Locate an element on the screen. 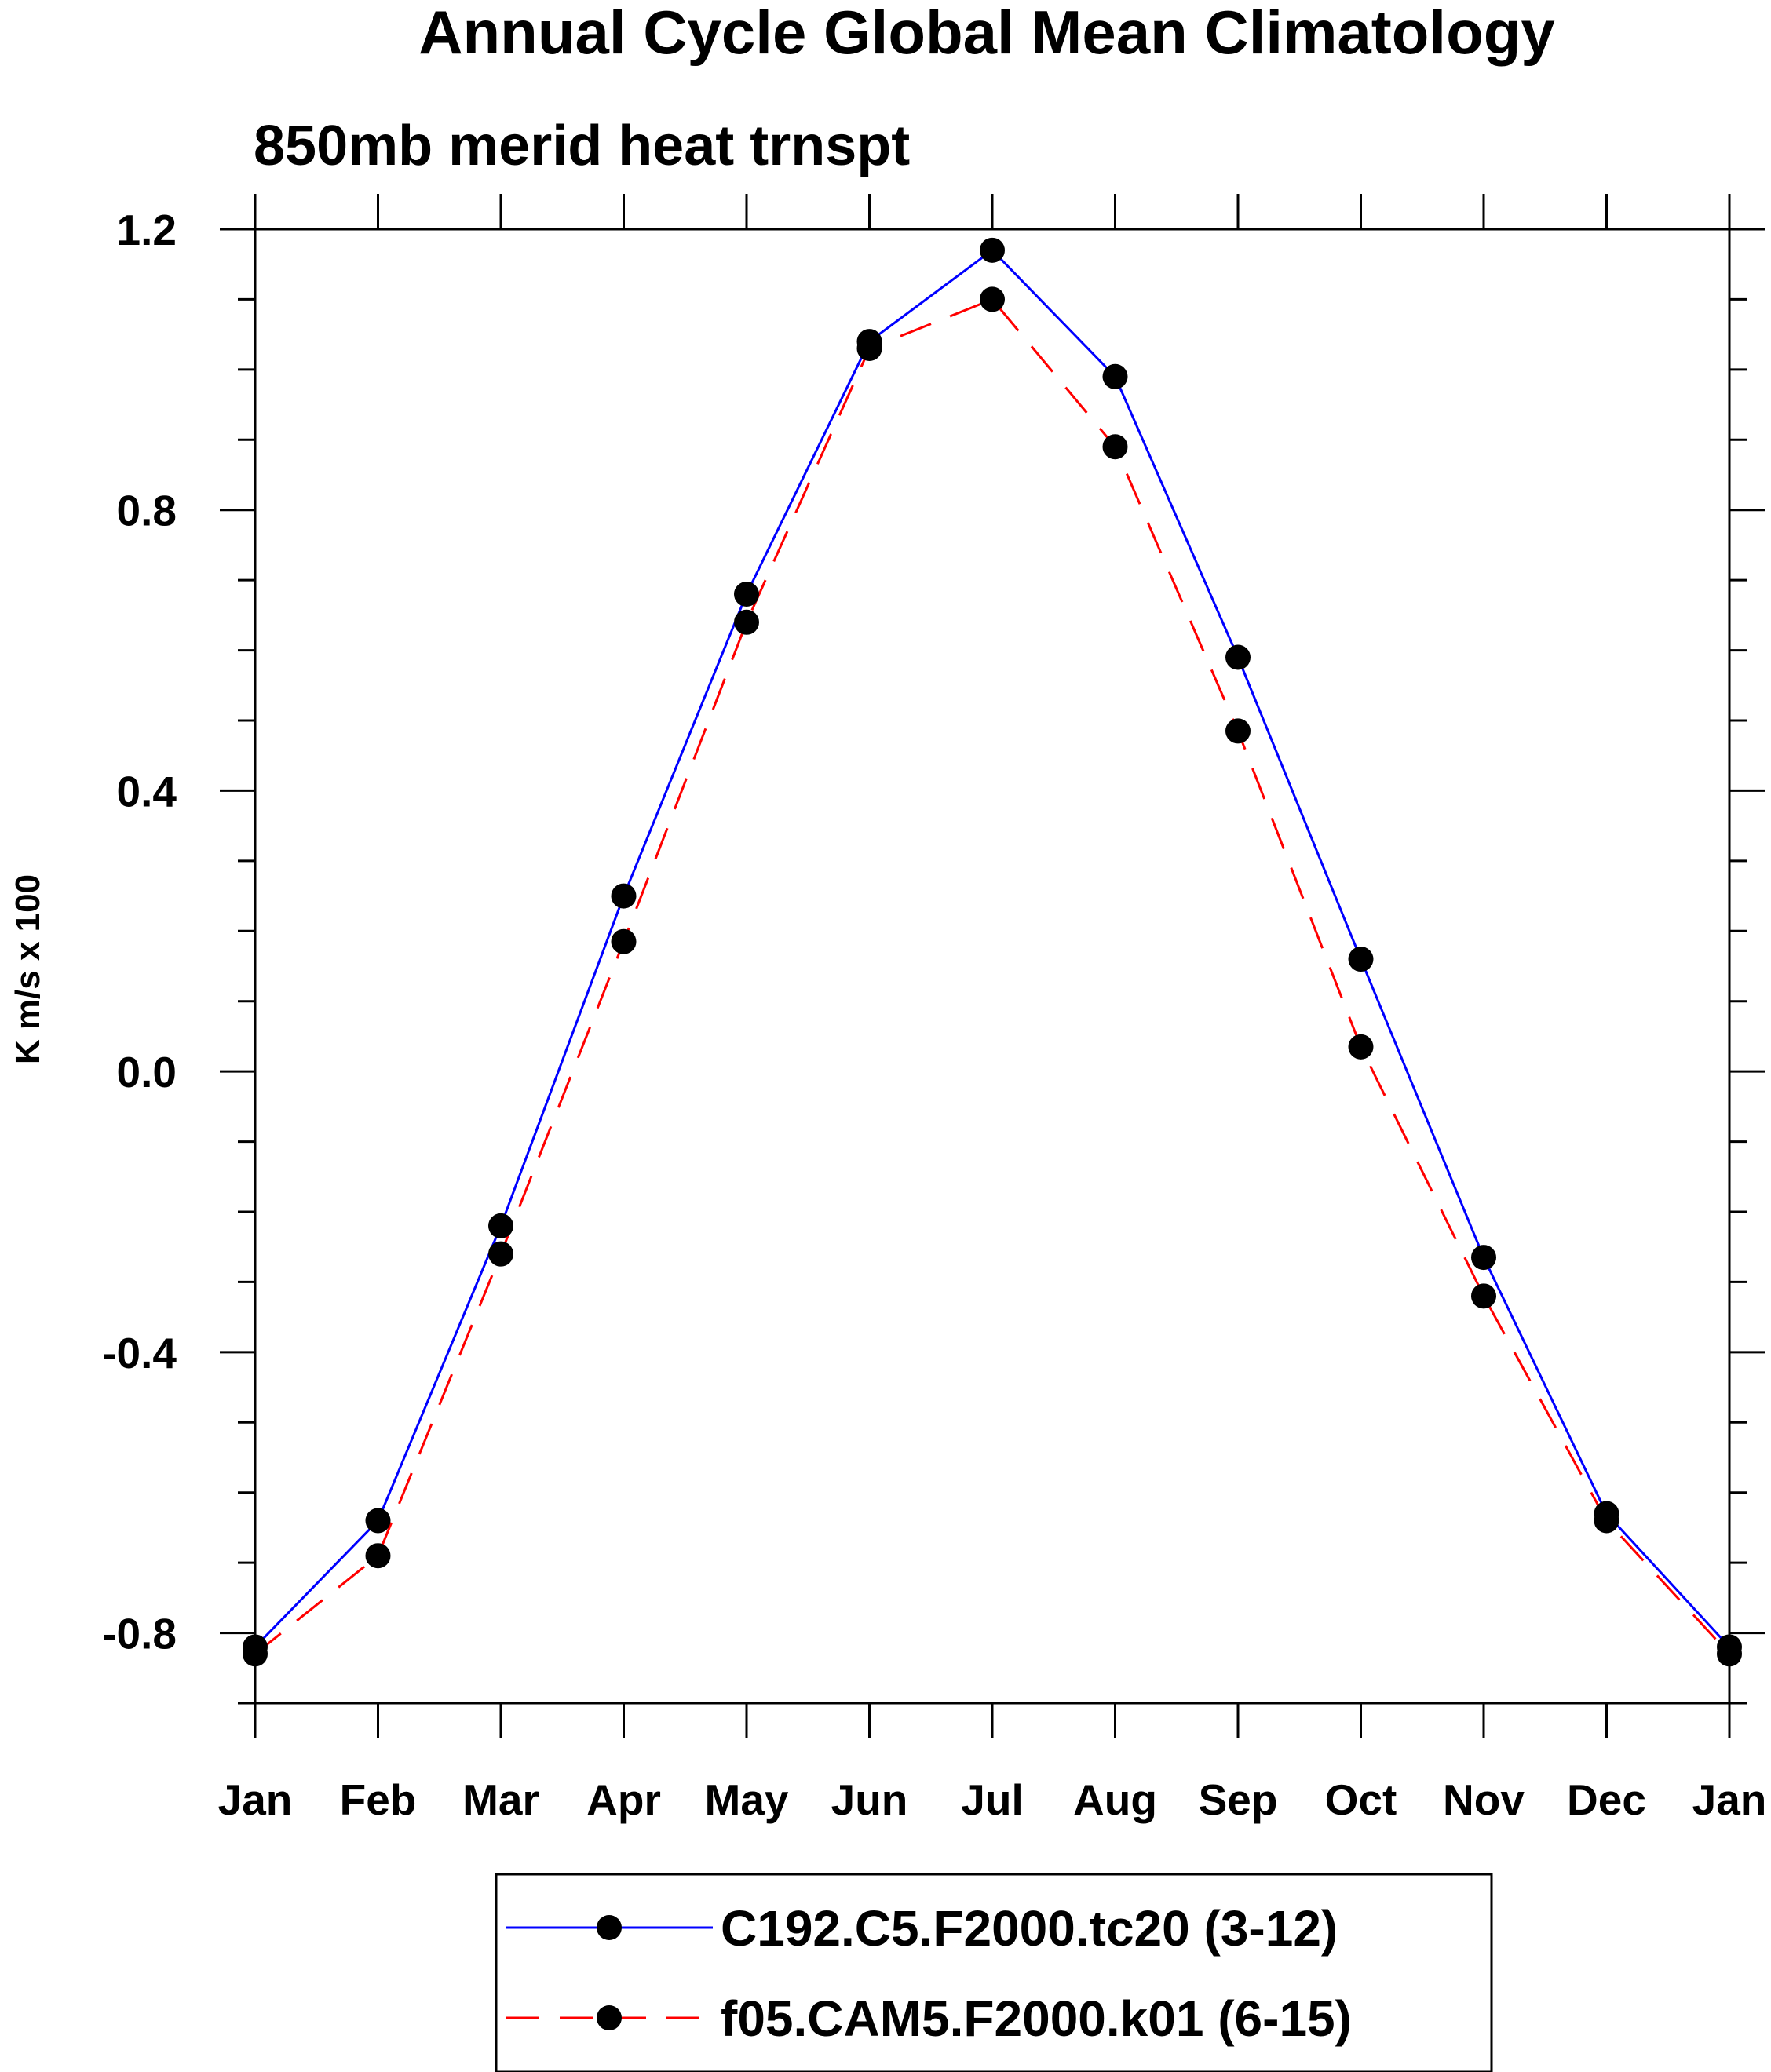 Image resolution: width=1771 pixels, height=2072 pixels. x-tick-label: Feb is located at coordinates (378, 1799).